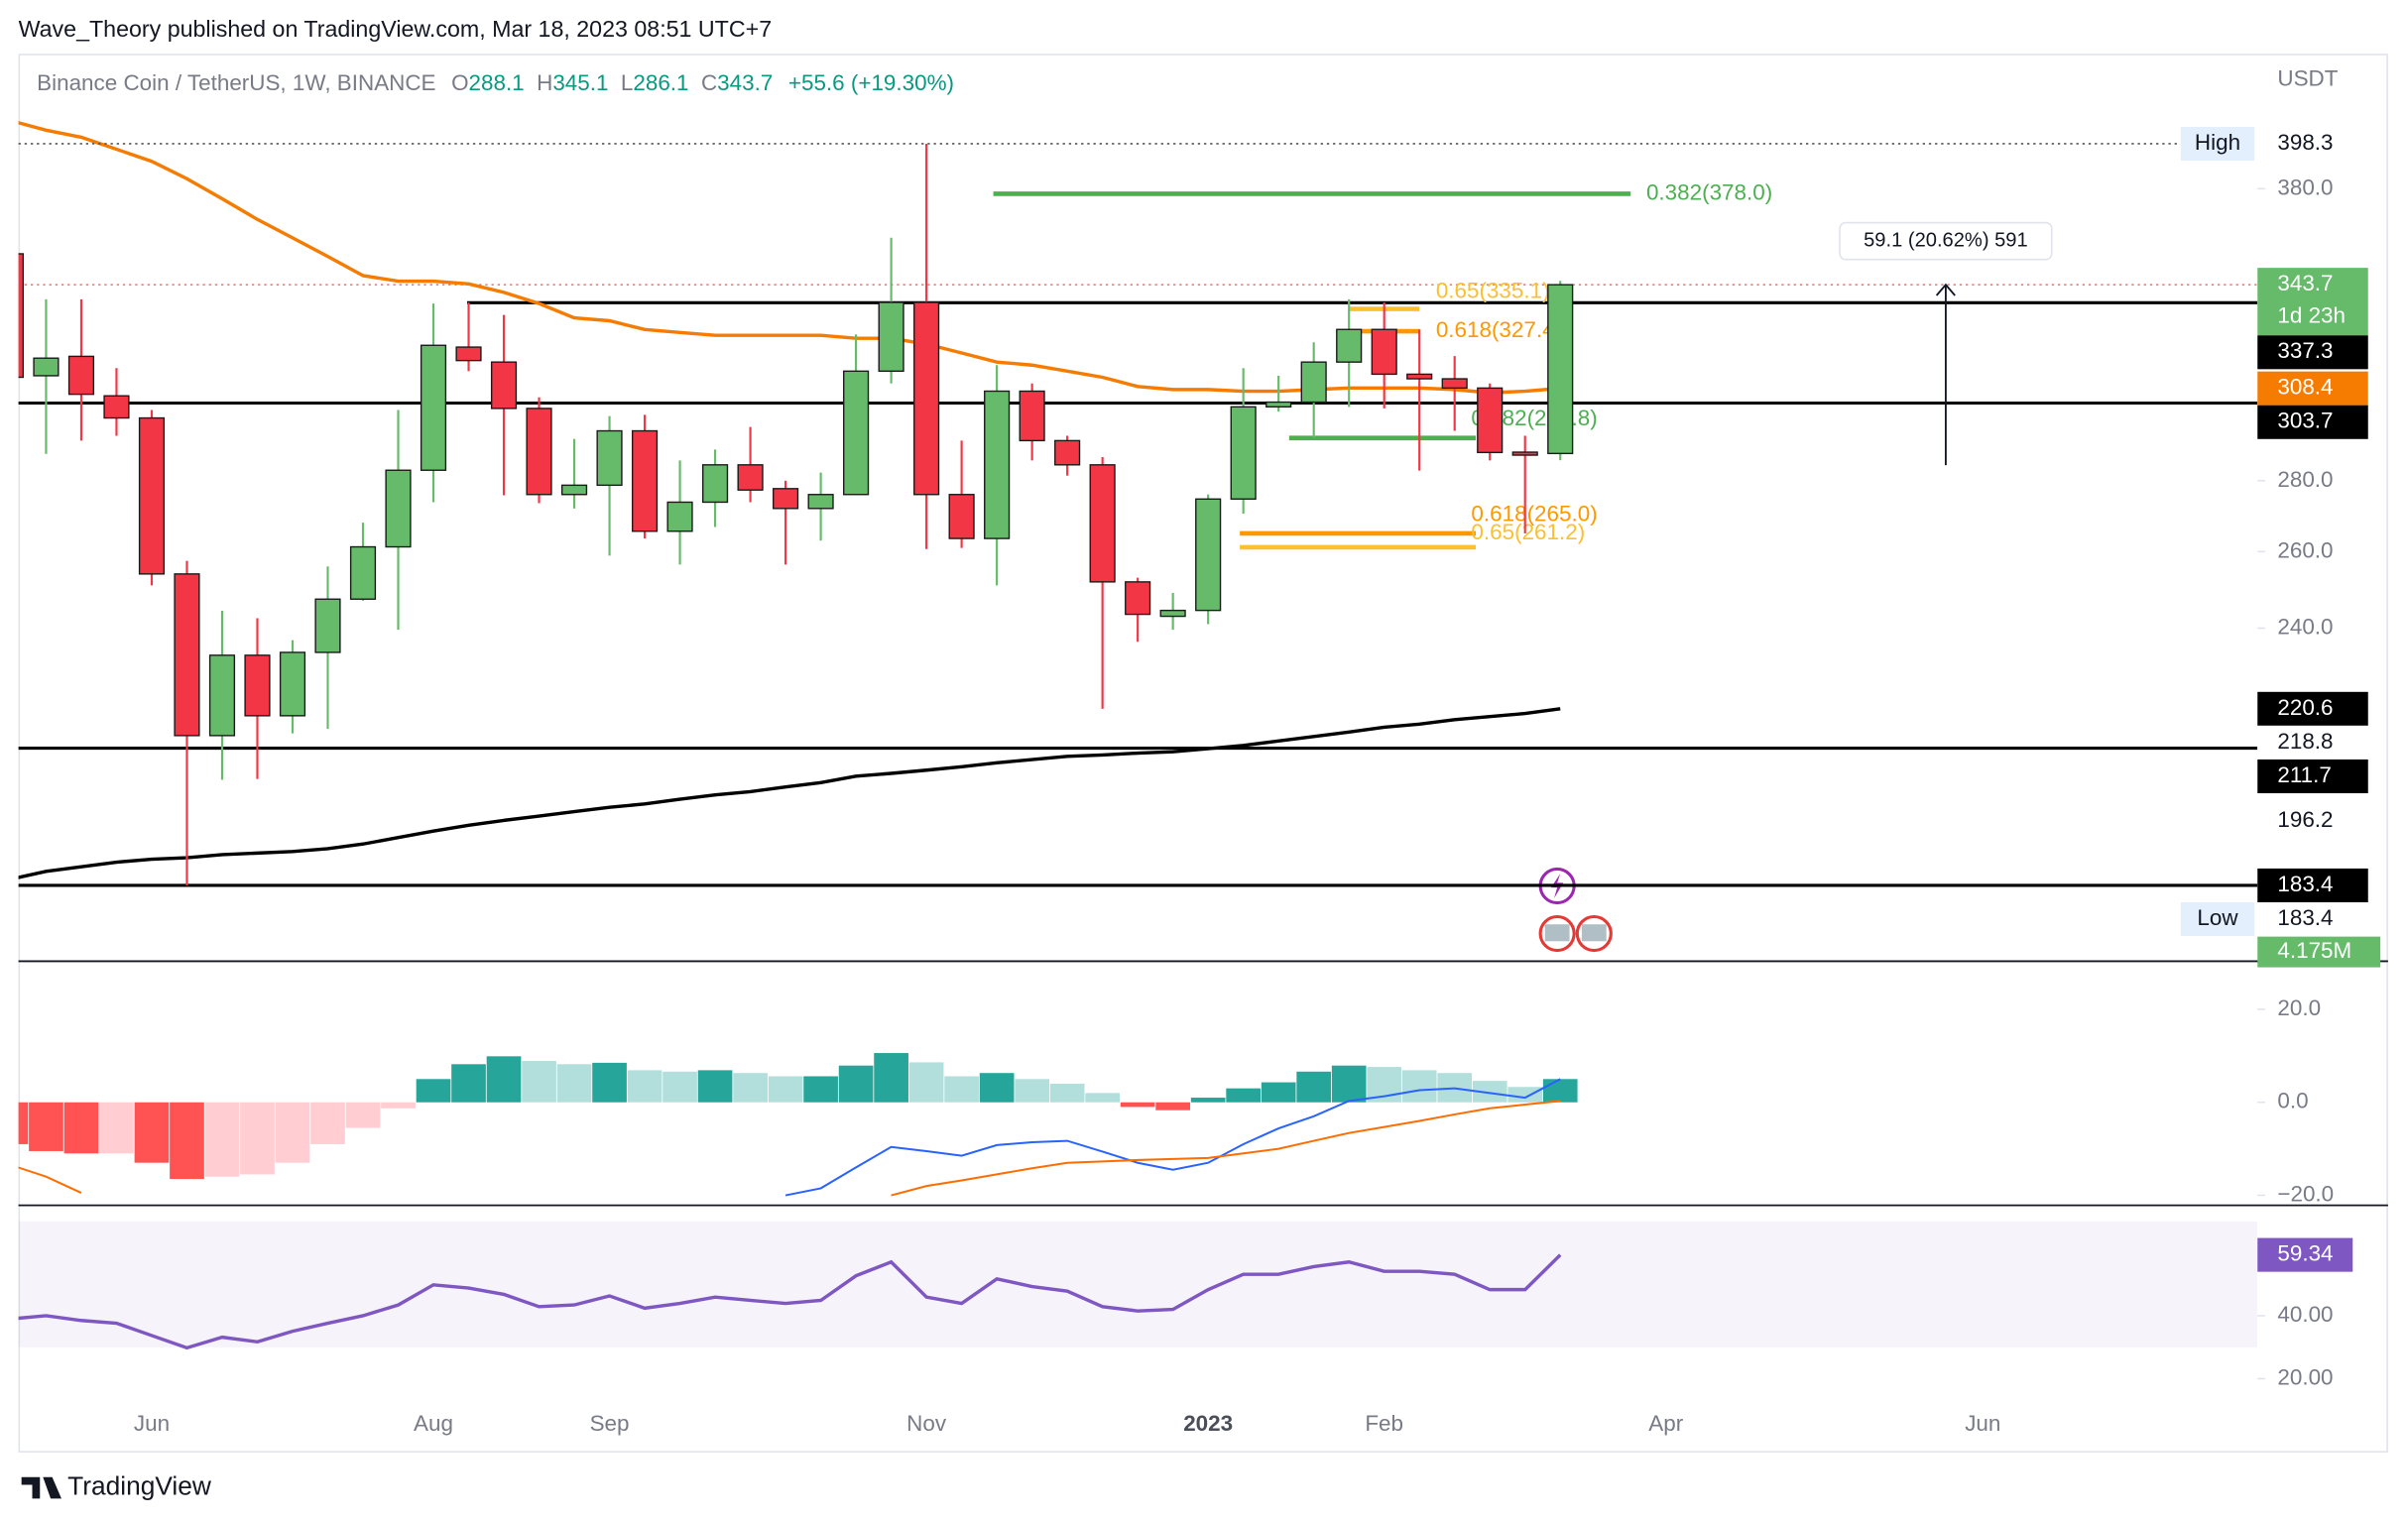 The height and width of the screenshot is (1521, 2408). I want to click on price-tag: Low, so click(2217, 917).